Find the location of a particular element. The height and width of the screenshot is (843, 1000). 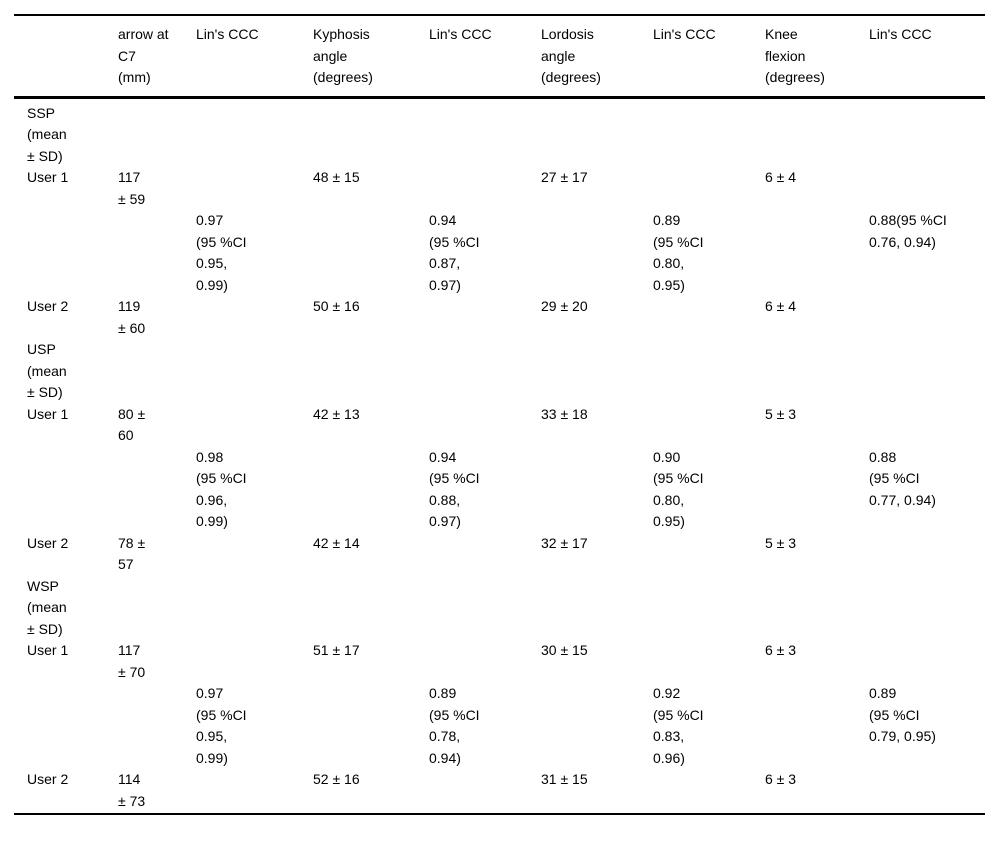

table-row: User 2 114 ± 73 52 ± 16 31 ± 15 6 ± 3 is located at coordinates (499, 791).